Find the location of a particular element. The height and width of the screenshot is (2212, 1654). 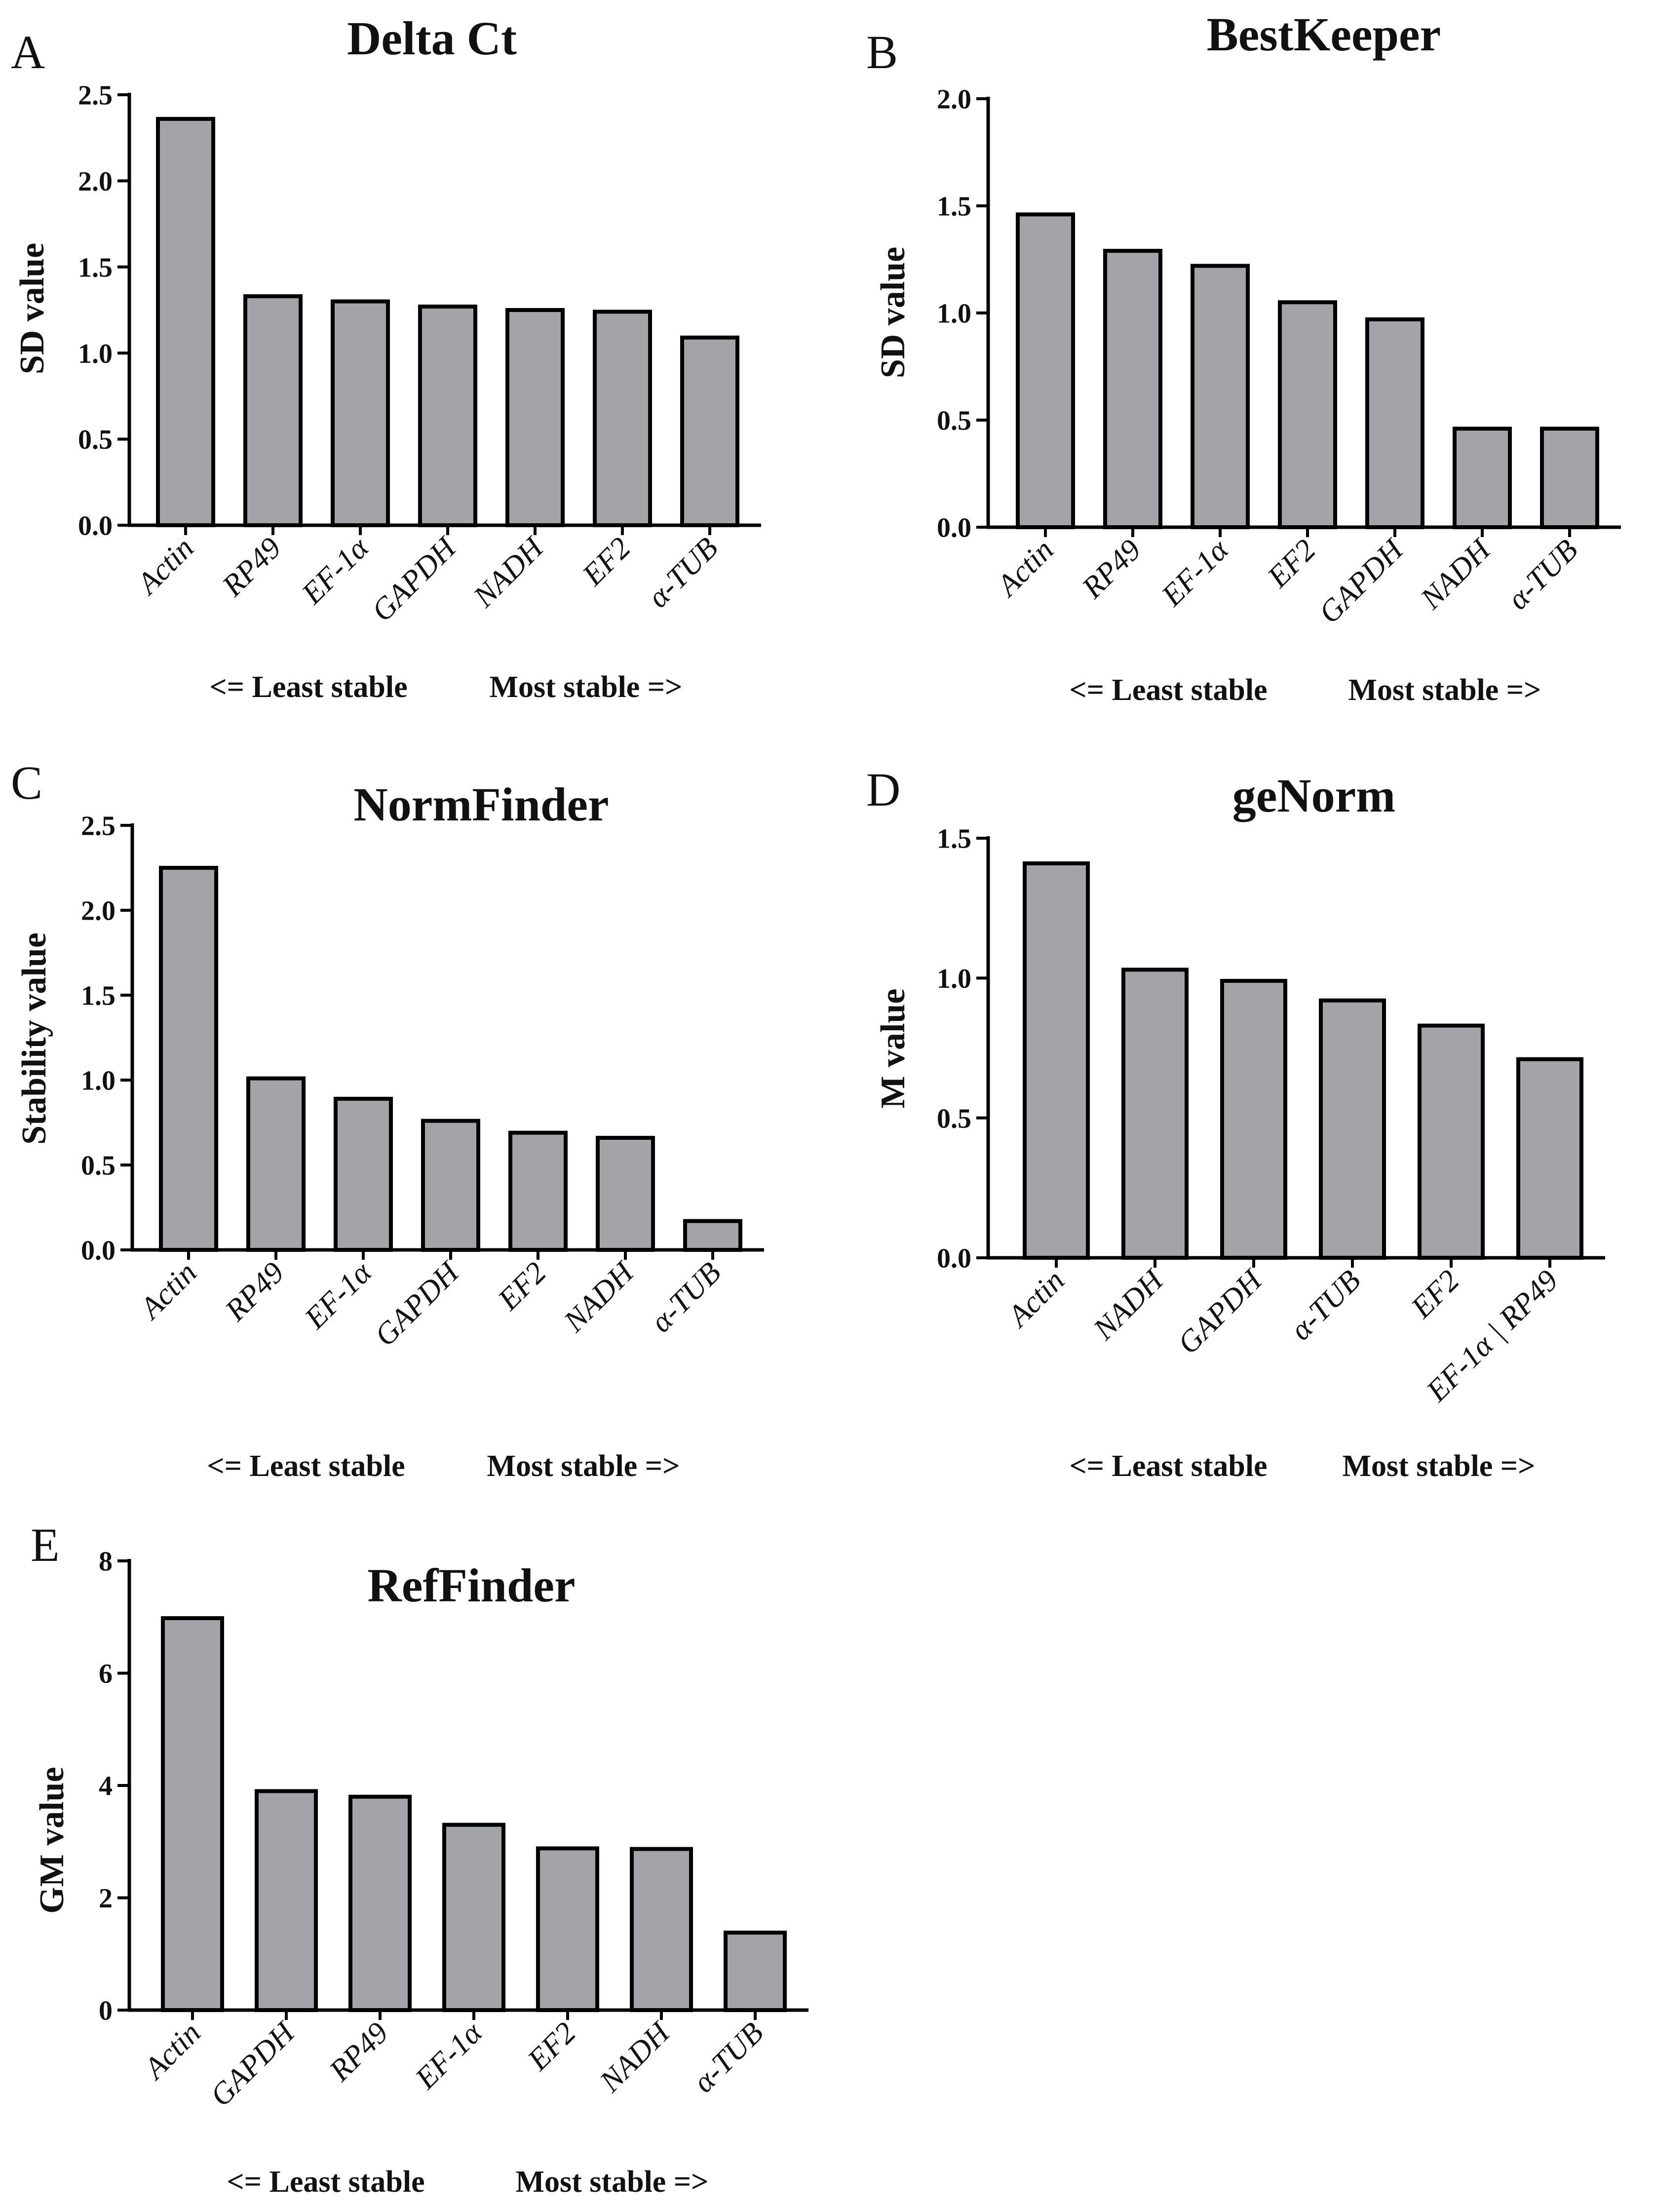

y-axis-label: Stability value is located at coordinates (34, 1039).